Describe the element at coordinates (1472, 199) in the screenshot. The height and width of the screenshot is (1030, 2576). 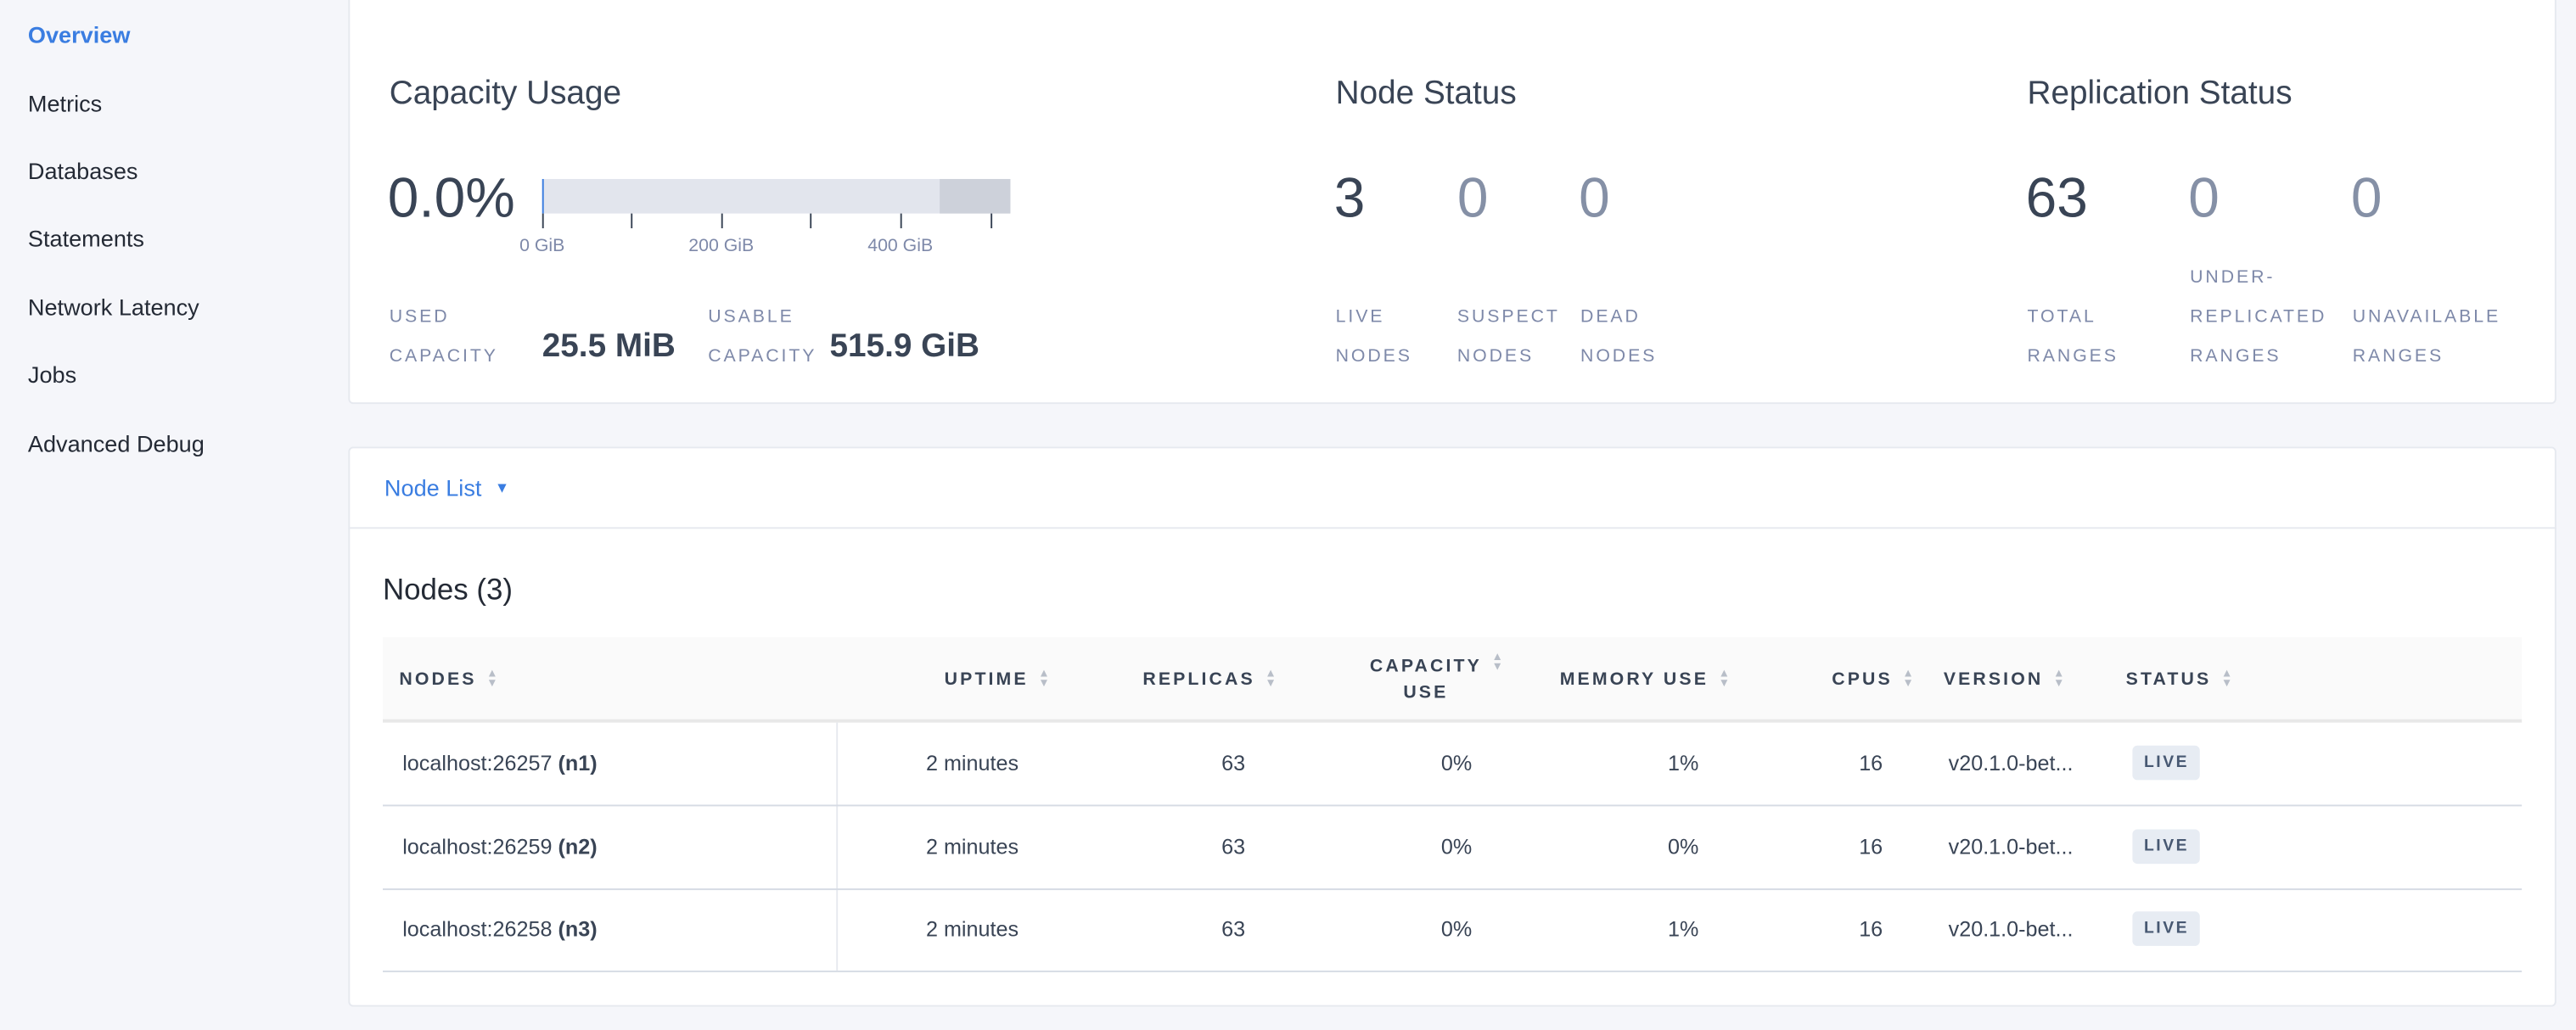
I see `suspect-nodes-count: 0` at that location.